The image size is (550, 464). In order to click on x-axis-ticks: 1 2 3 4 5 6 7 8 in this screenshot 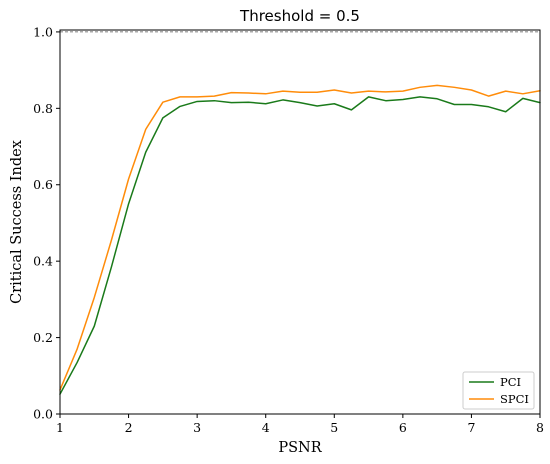, I will do `click(300, 424)`.